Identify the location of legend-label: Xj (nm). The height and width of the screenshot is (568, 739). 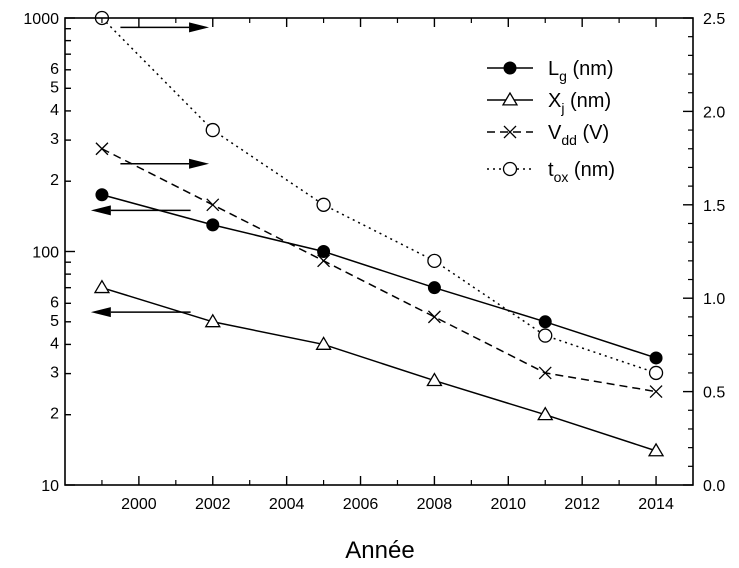
(579, 103).